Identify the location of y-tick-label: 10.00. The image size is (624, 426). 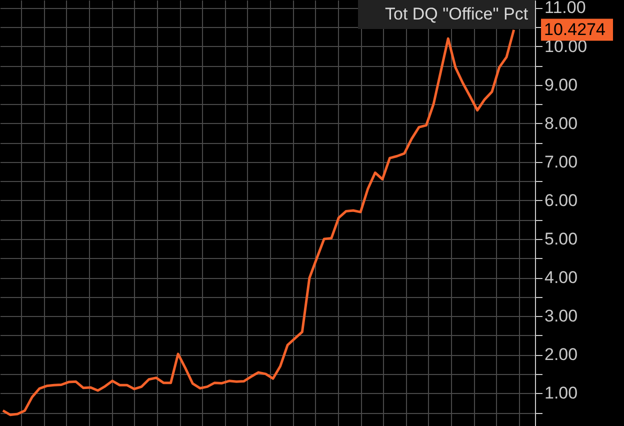
(566, 46).